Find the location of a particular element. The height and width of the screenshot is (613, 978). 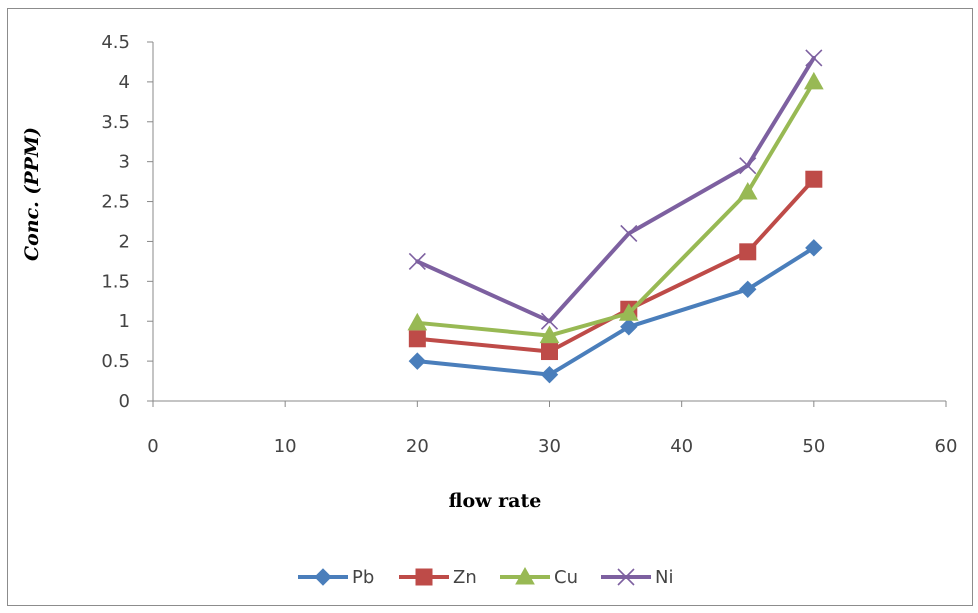

legend-label-cu: Cu is located at coordinates (566, 577).